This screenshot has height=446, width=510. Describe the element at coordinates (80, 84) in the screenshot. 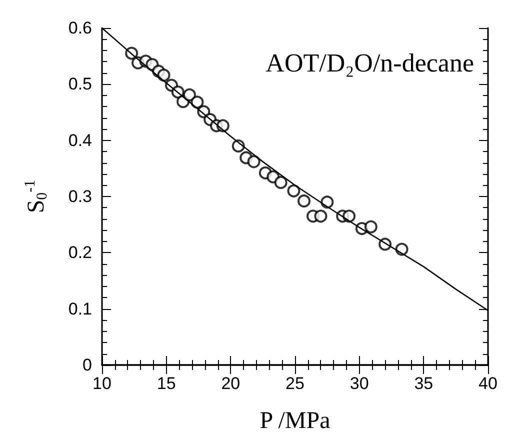

I see `y-tick-label: 0.5` at that location.